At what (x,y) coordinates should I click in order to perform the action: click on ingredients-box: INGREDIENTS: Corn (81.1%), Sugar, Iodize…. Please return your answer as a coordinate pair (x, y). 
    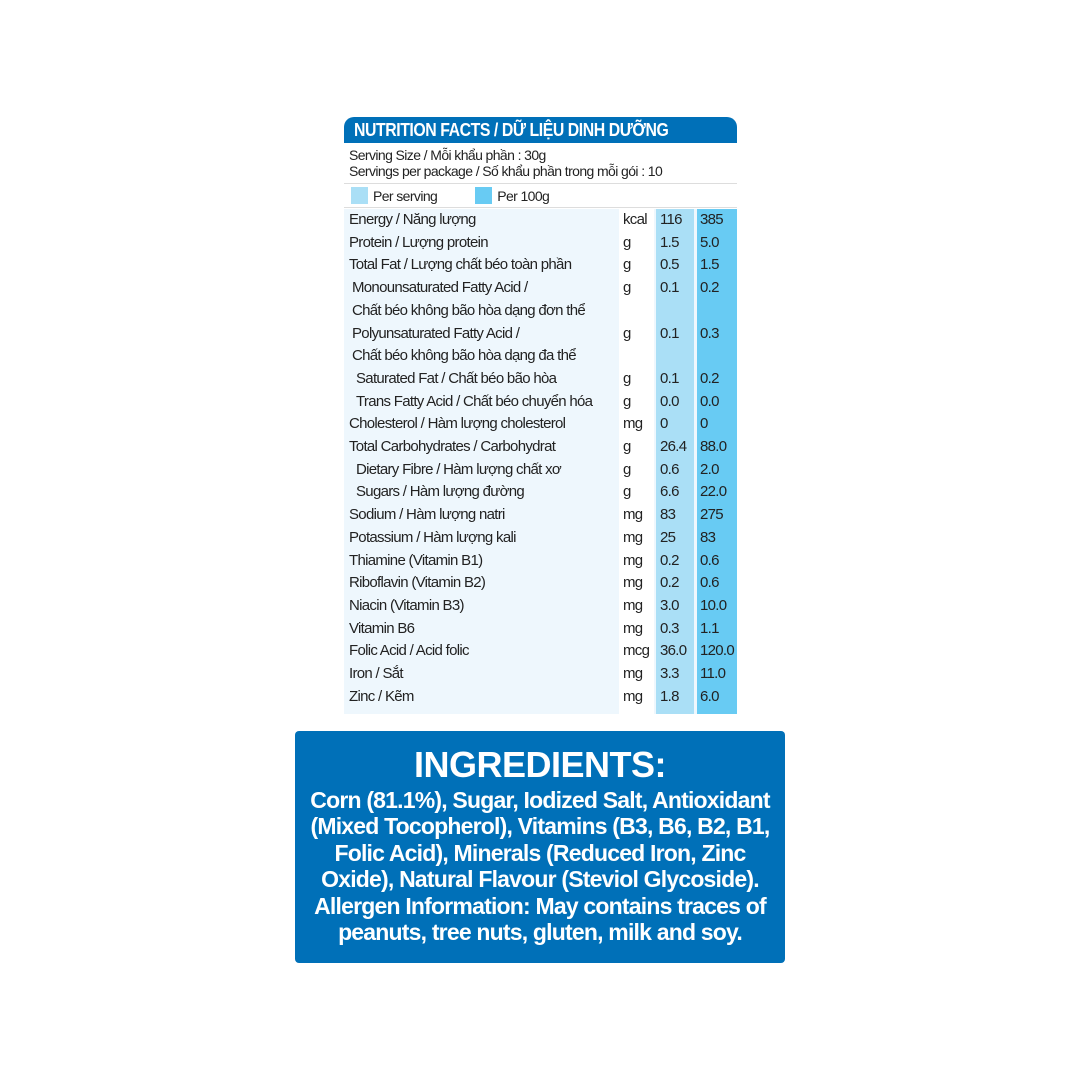
    Looking at the image, I should click on (540, 847).